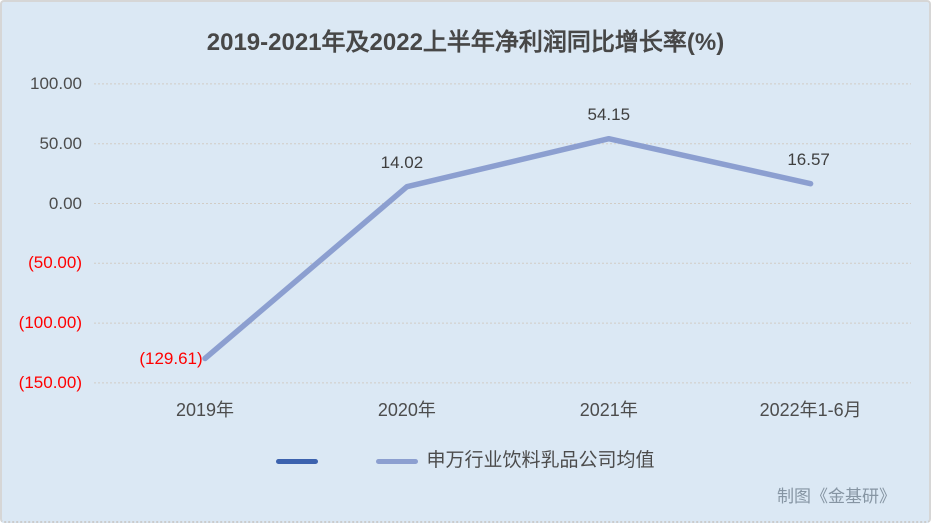 Image resolution: width=931 pixels, height=528 pixels. I want to click on x-axis-category-label: 2021年, so click(608, 410).